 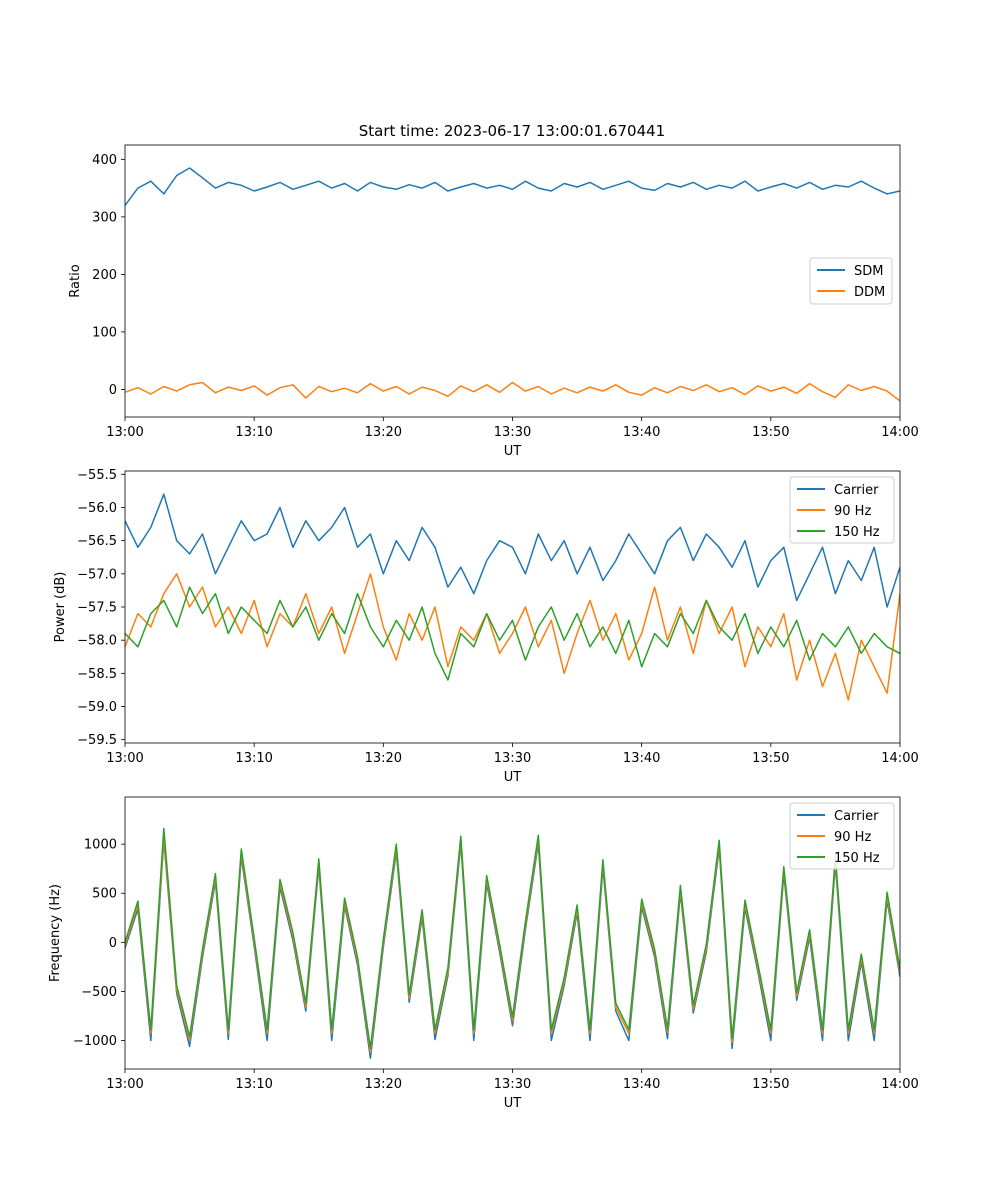 I want to click on y-tick-label: −55.5, so click(x=97, y=475).